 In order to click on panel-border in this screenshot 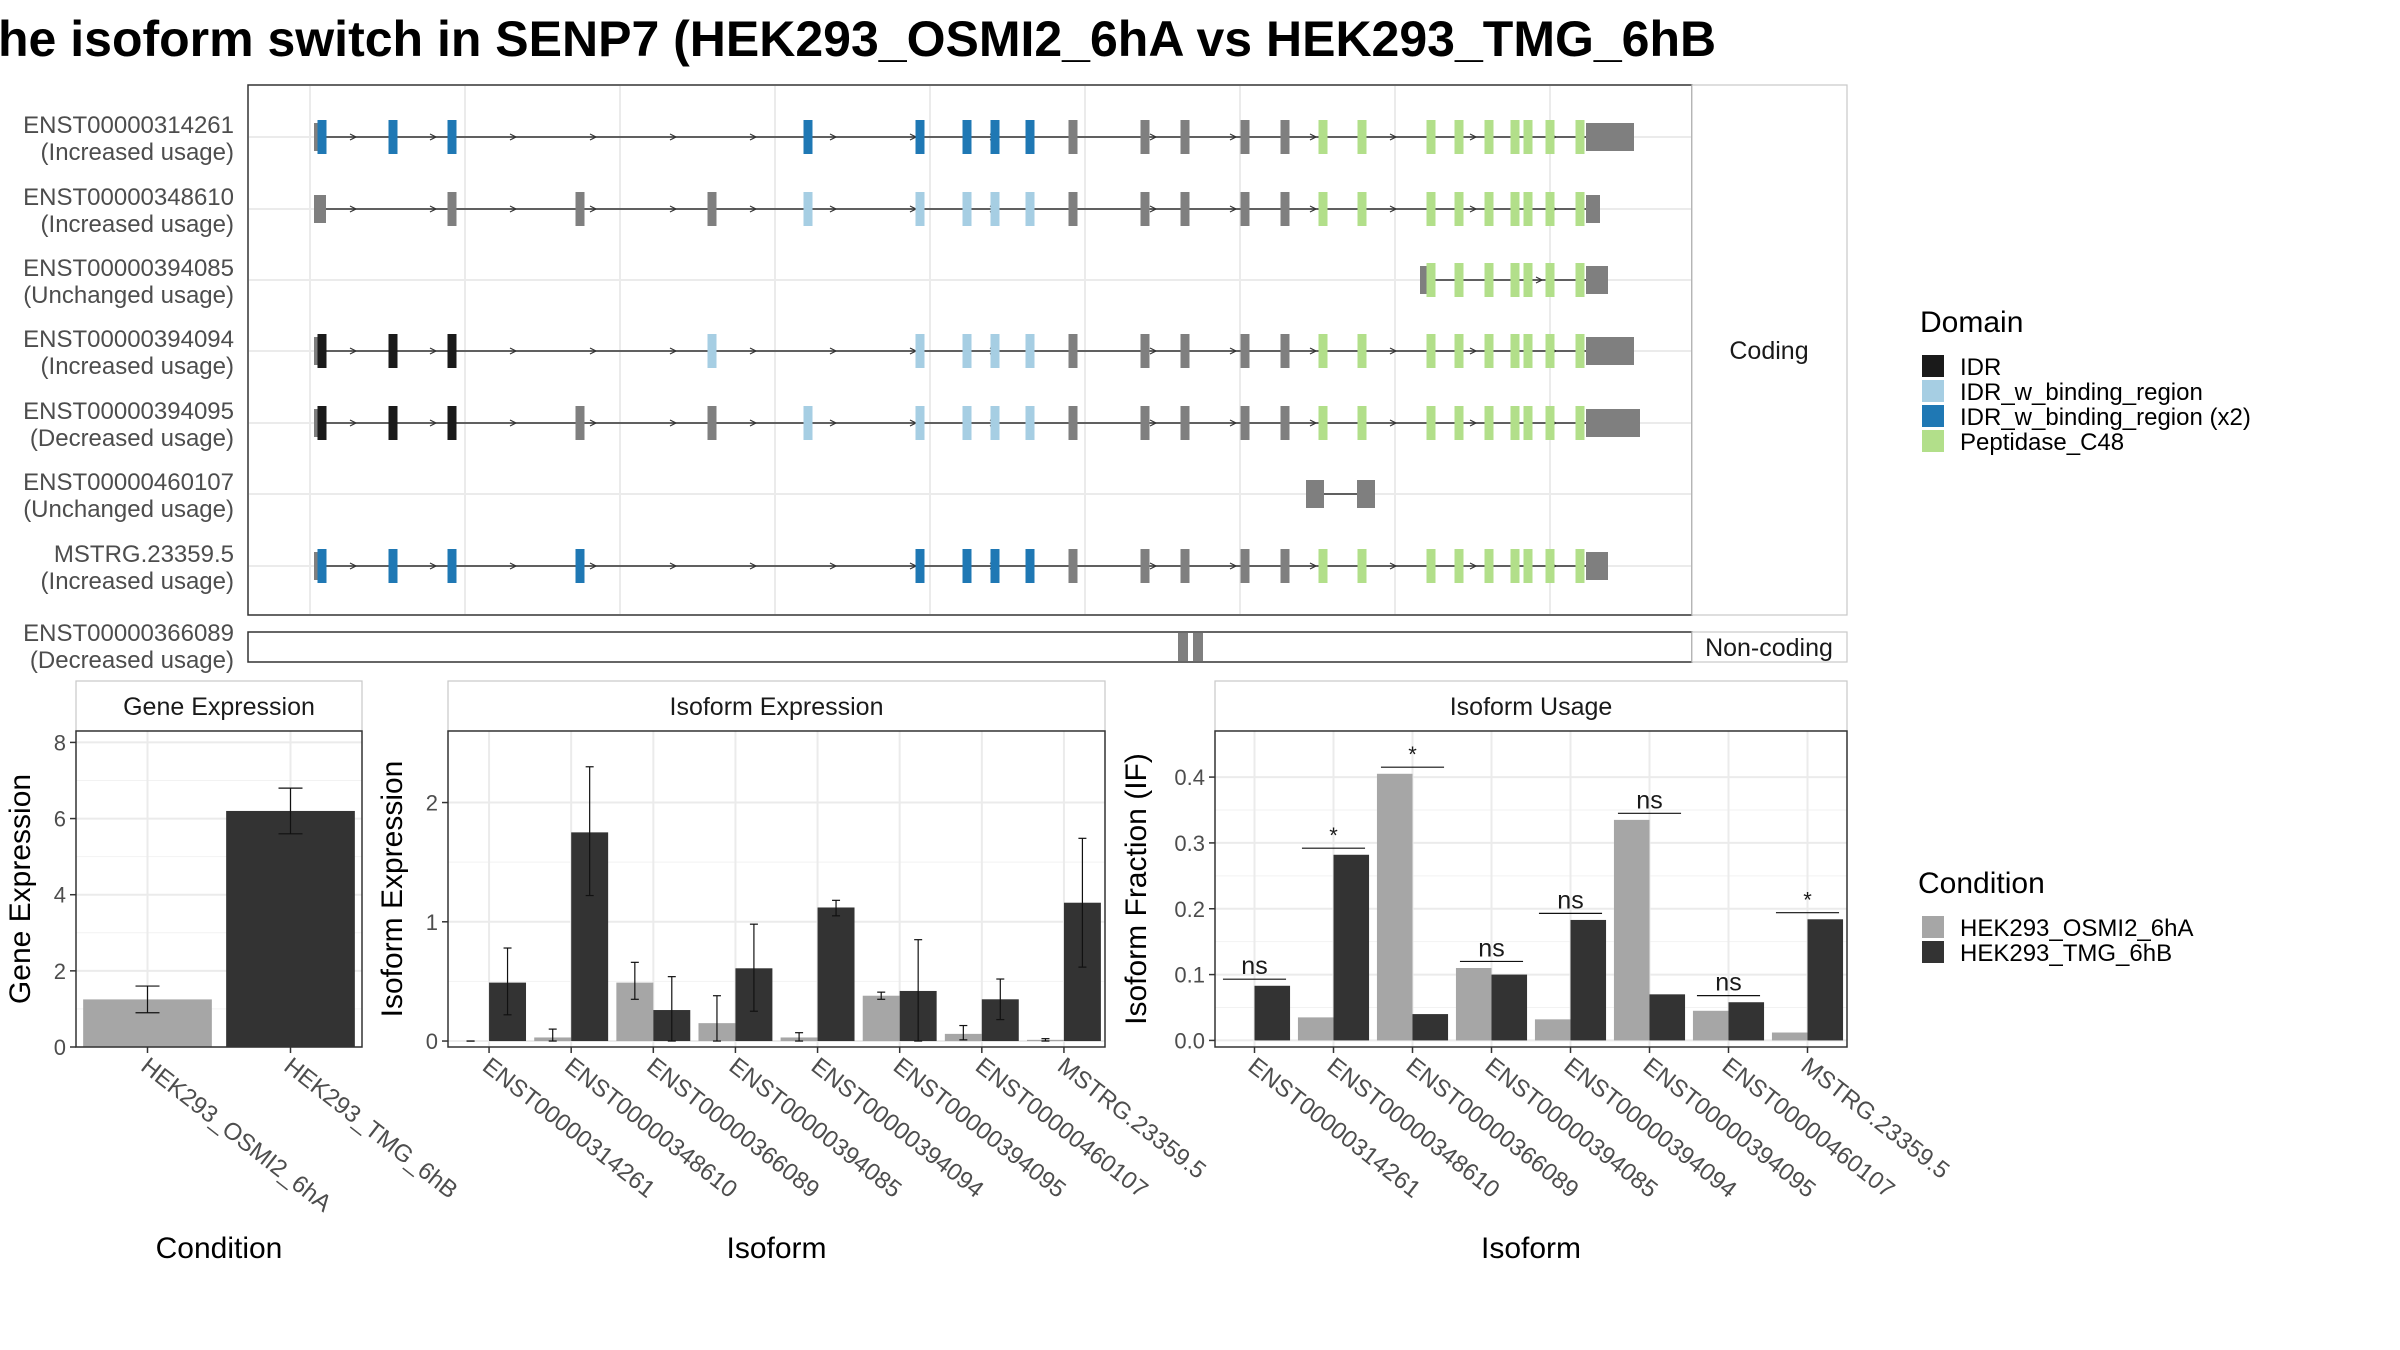, I will do `click(219, 889)`.